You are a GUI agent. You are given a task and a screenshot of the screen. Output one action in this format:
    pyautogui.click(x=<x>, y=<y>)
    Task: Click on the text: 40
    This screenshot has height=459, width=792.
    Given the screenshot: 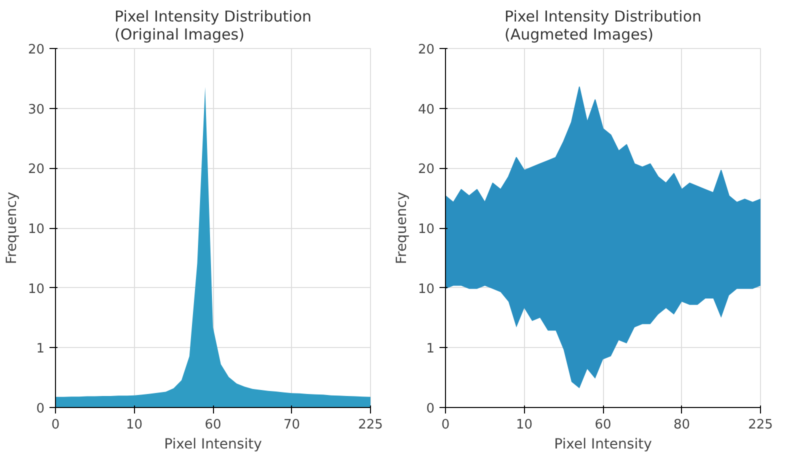 What is the action you would take?
    pyautogui.click(x=426, y=110)
    